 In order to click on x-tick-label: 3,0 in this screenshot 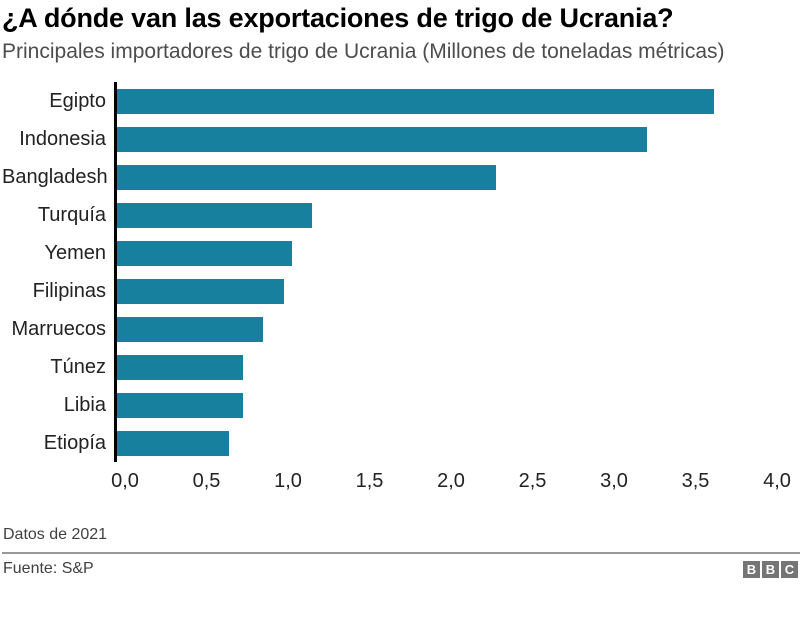, I will do `click(614, 481)`.